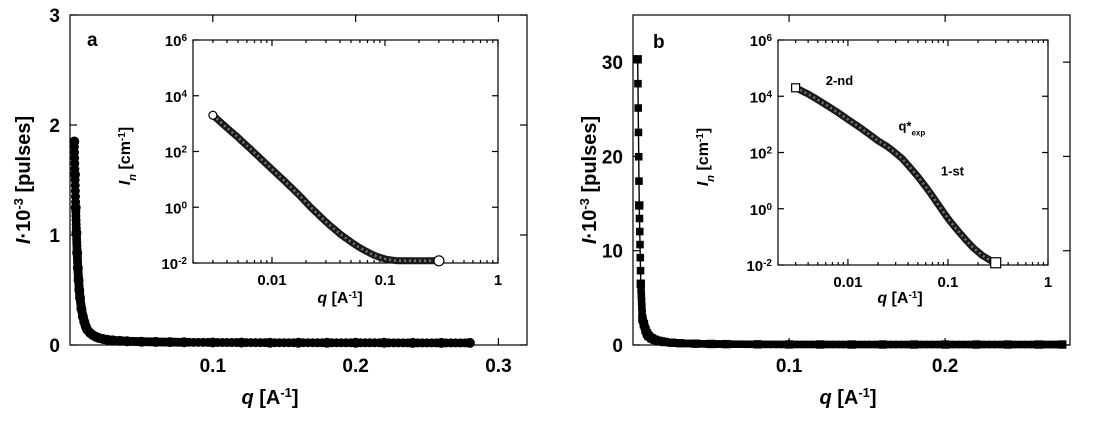 The height and width of the screenshot is (426, 1098). I want to click on inset-y-tick-label: 10², so click(176, 153).